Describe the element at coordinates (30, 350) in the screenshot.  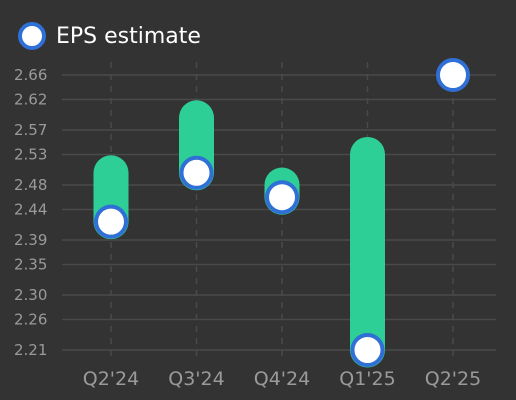
I see `y-tick-label: 2.21` at that location.